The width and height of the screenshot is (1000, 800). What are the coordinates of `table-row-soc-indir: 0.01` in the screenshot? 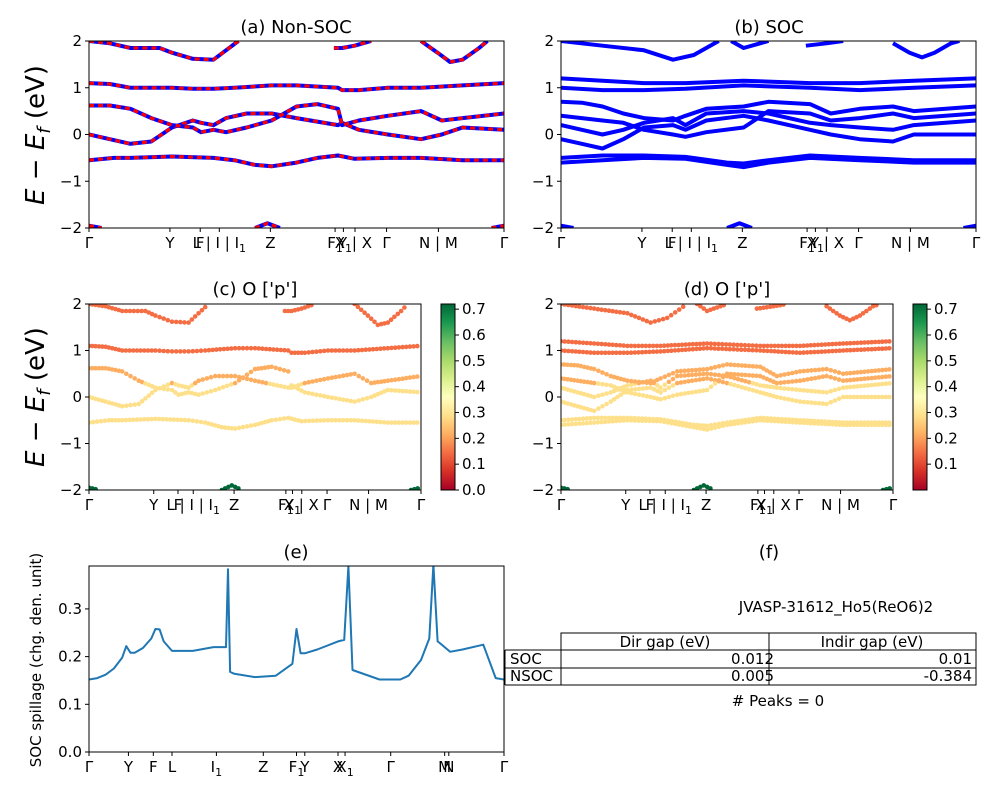 It's located at (955, 659).